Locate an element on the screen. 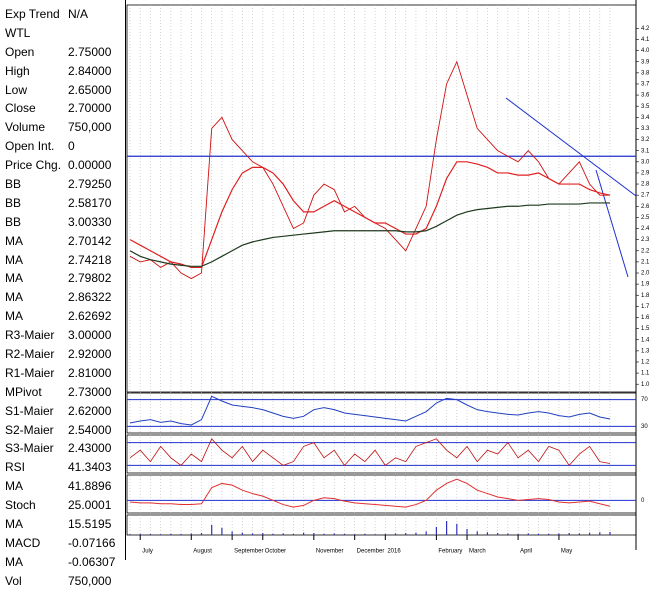 The image size is (660, 591). info-row: Exp Trend N/A is located at coordinates (62, 14).